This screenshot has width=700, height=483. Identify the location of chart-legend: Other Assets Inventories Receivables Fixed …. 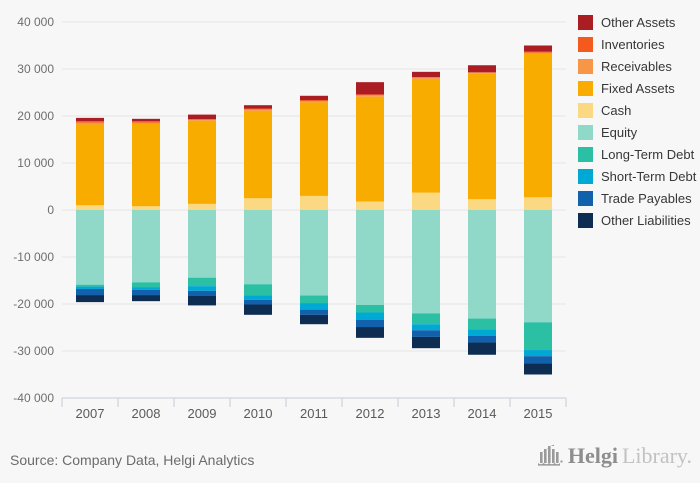
(637, 121).